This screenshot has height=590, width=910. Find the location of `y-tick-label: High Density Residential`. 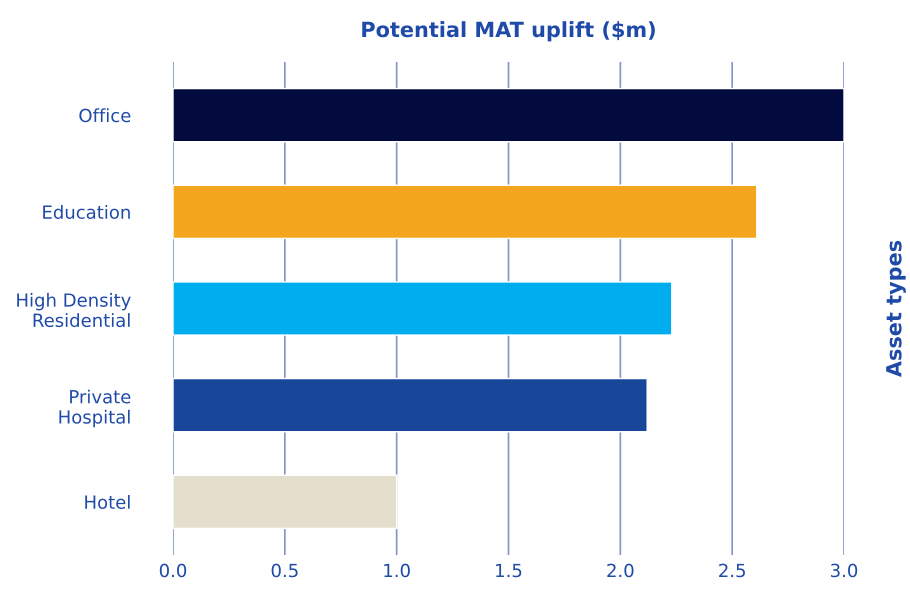

y-tick-label: High Density Residential is located at coordinates (74, 310).